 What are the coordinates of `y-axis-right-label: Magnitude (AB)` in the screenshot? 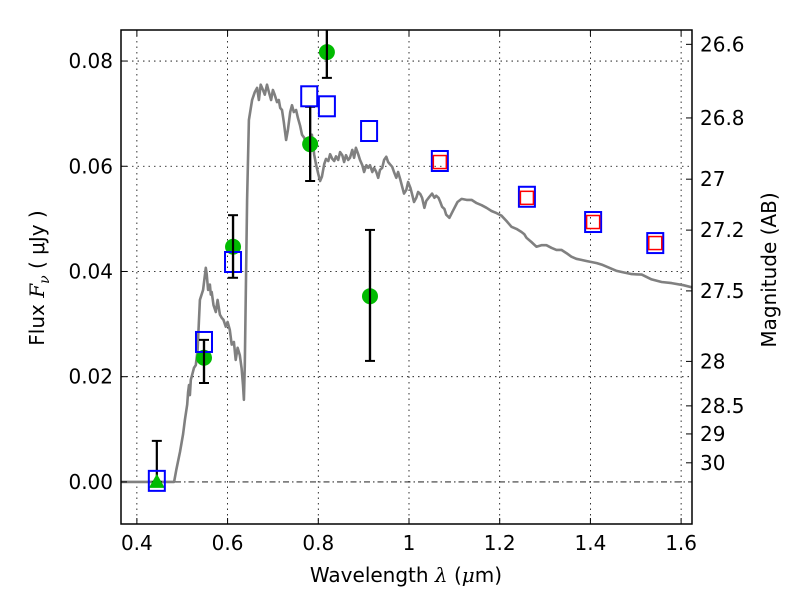 It's located at (769, 269).